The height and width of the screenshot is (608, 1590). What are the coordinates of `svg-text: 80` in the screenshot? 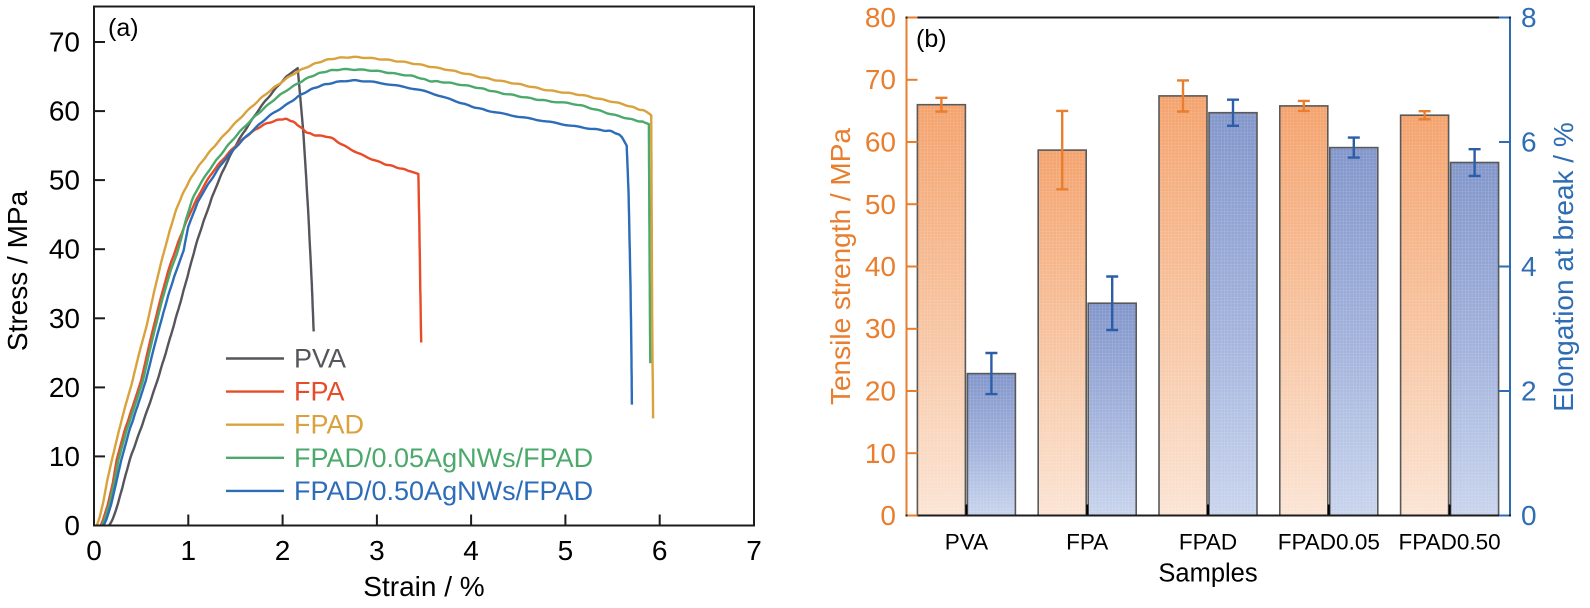 It's located at (880, 17).